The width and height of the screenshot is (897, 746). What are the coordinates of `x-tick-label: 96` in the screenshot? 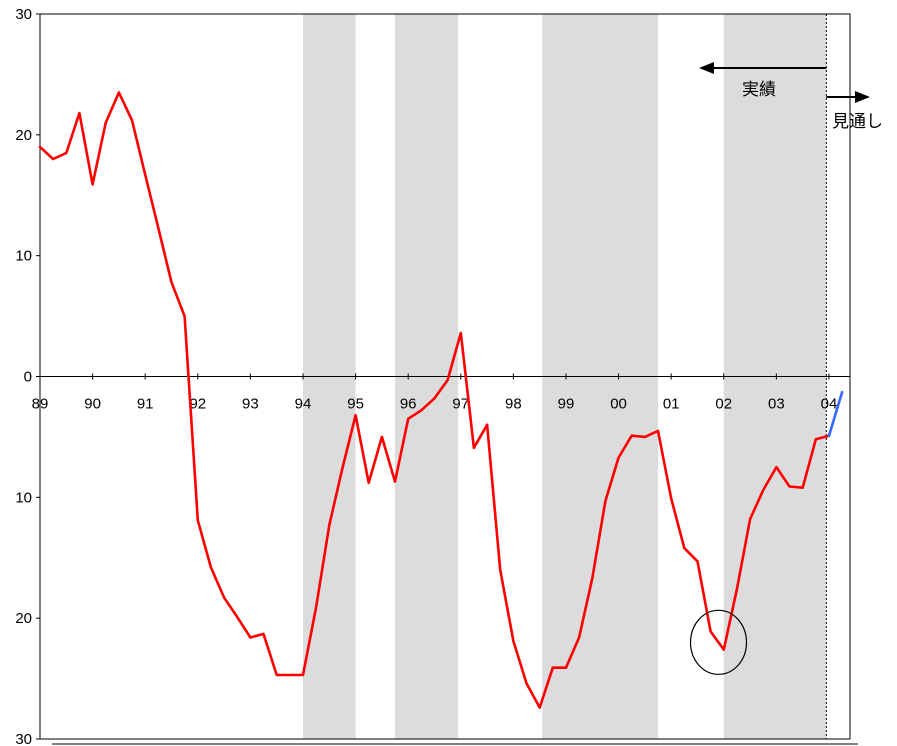 It's located at (408, 404).